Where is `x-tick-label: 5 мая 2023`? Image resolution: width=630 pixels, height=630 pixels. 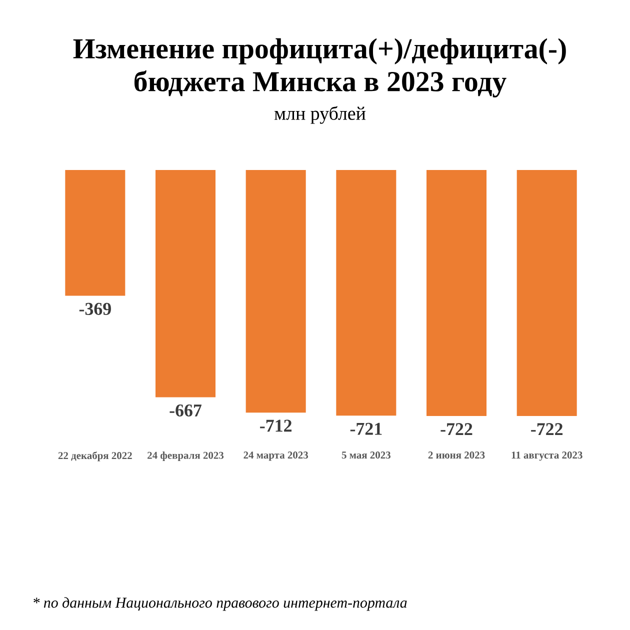
x-tick-label: 5 мая 2023 is located at coordinates (366, 455).